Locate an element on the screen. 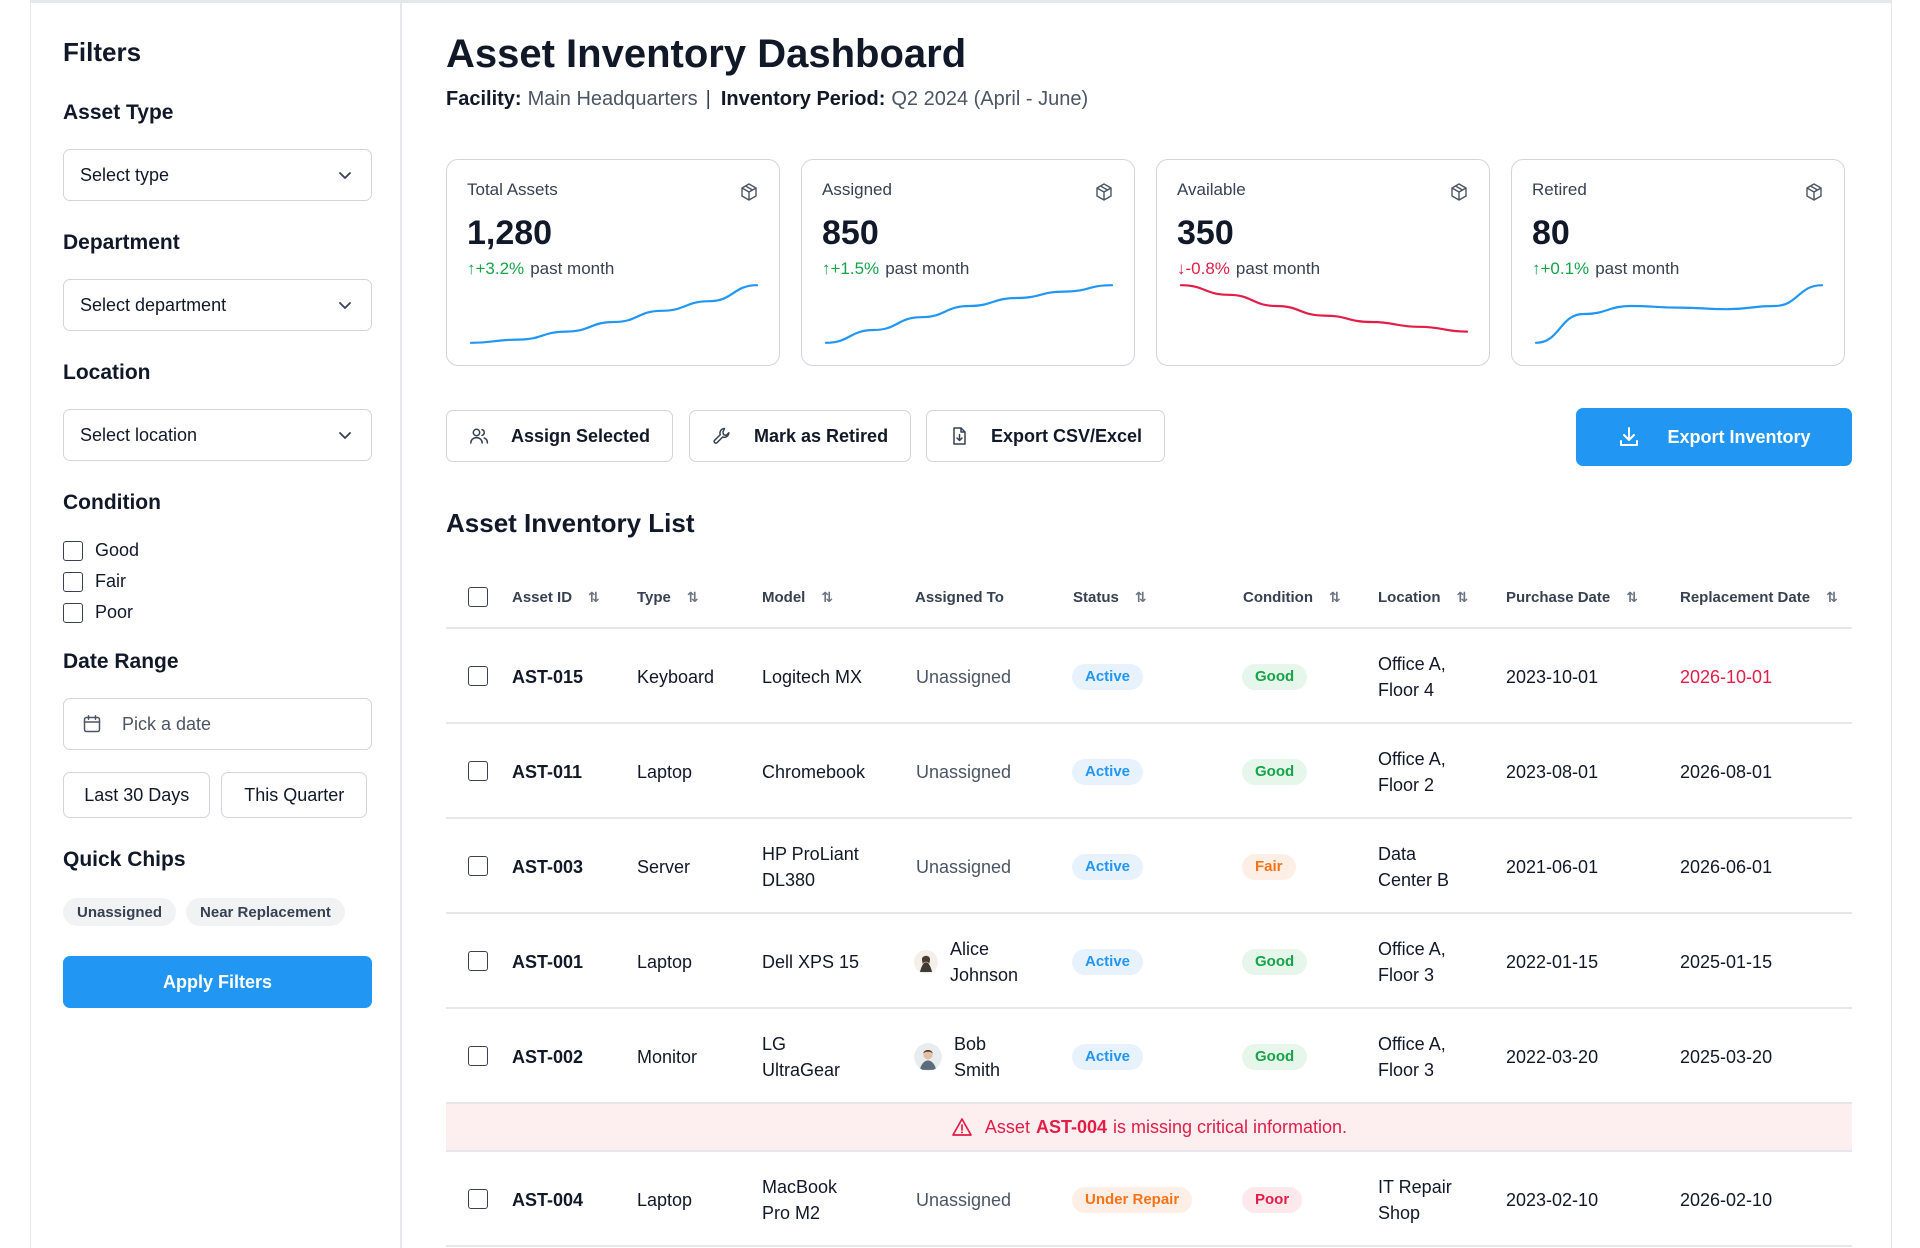 The height and width of the screenshot is (1248, 1920). condition-poor-checkbox is located at coordinates (73, 612).